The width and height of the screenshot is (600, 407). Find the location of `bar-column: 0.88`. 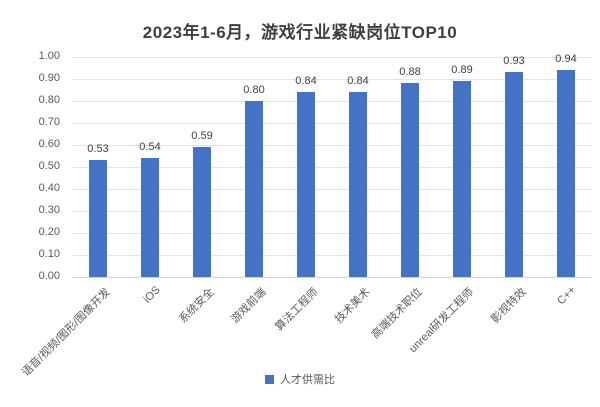

bar-column: 0.88 is located at coordinates (410, 167).